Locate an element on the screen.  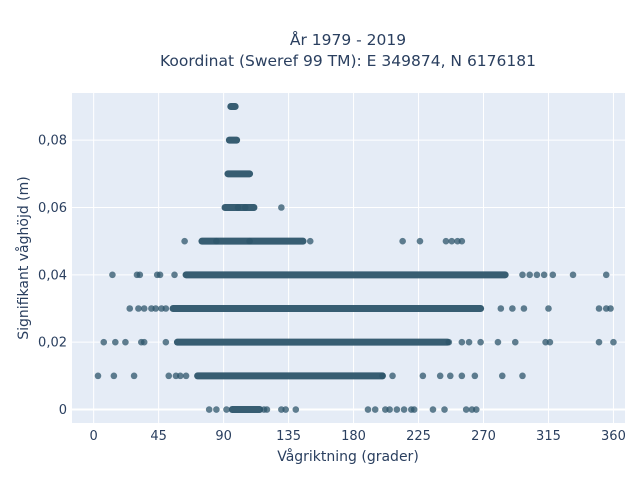
y-tick-label: 0,04 is located at coordinates (52, 275).